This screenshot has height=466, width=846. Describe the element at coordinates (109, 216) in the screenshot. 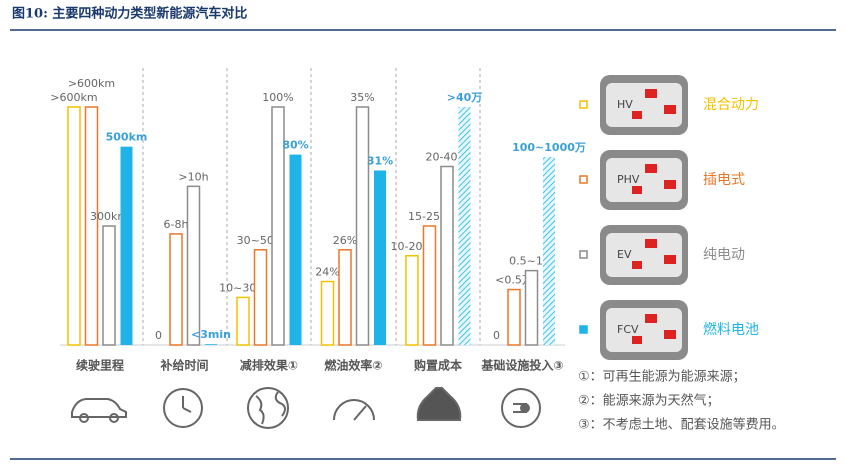

I see `value-label: 300km` at that location.